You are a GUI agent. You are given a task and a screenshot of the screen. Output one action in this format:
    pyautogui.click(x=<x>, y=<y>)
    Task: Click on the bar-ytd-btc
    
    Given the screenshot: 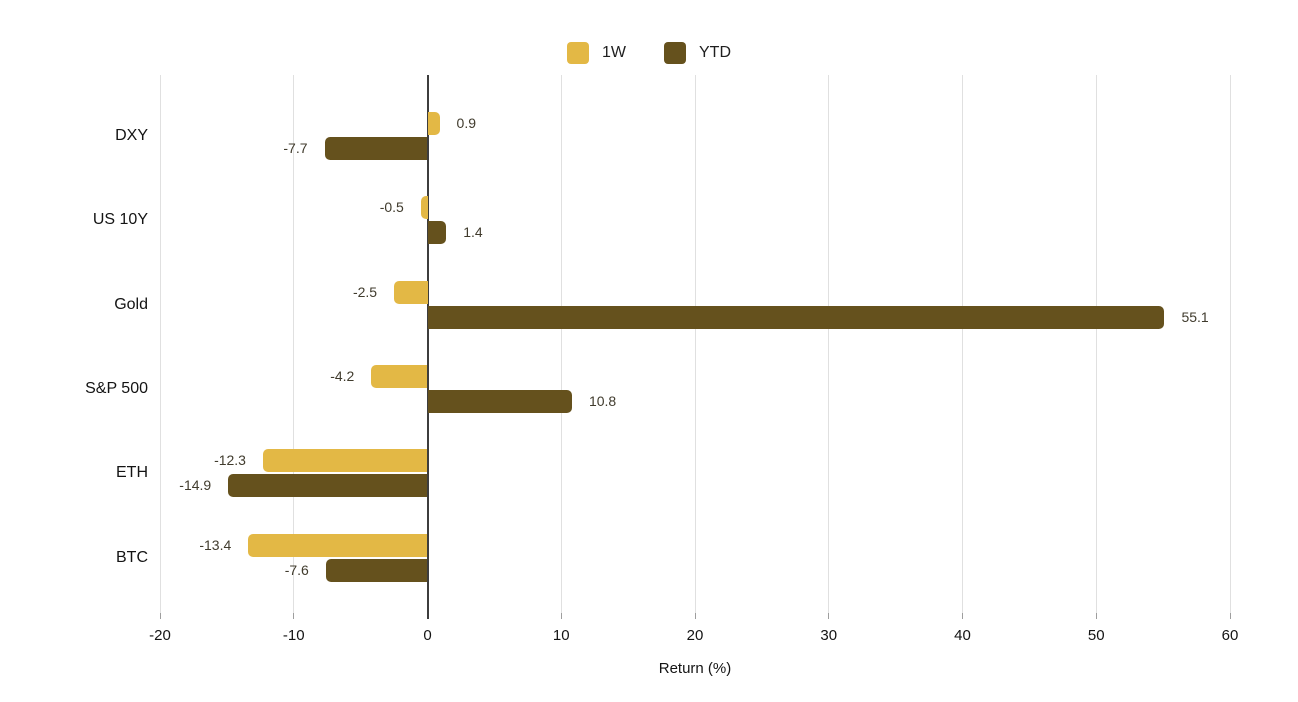 What is the action you would take?
    pyautogui.click(x=376, y=570)
    